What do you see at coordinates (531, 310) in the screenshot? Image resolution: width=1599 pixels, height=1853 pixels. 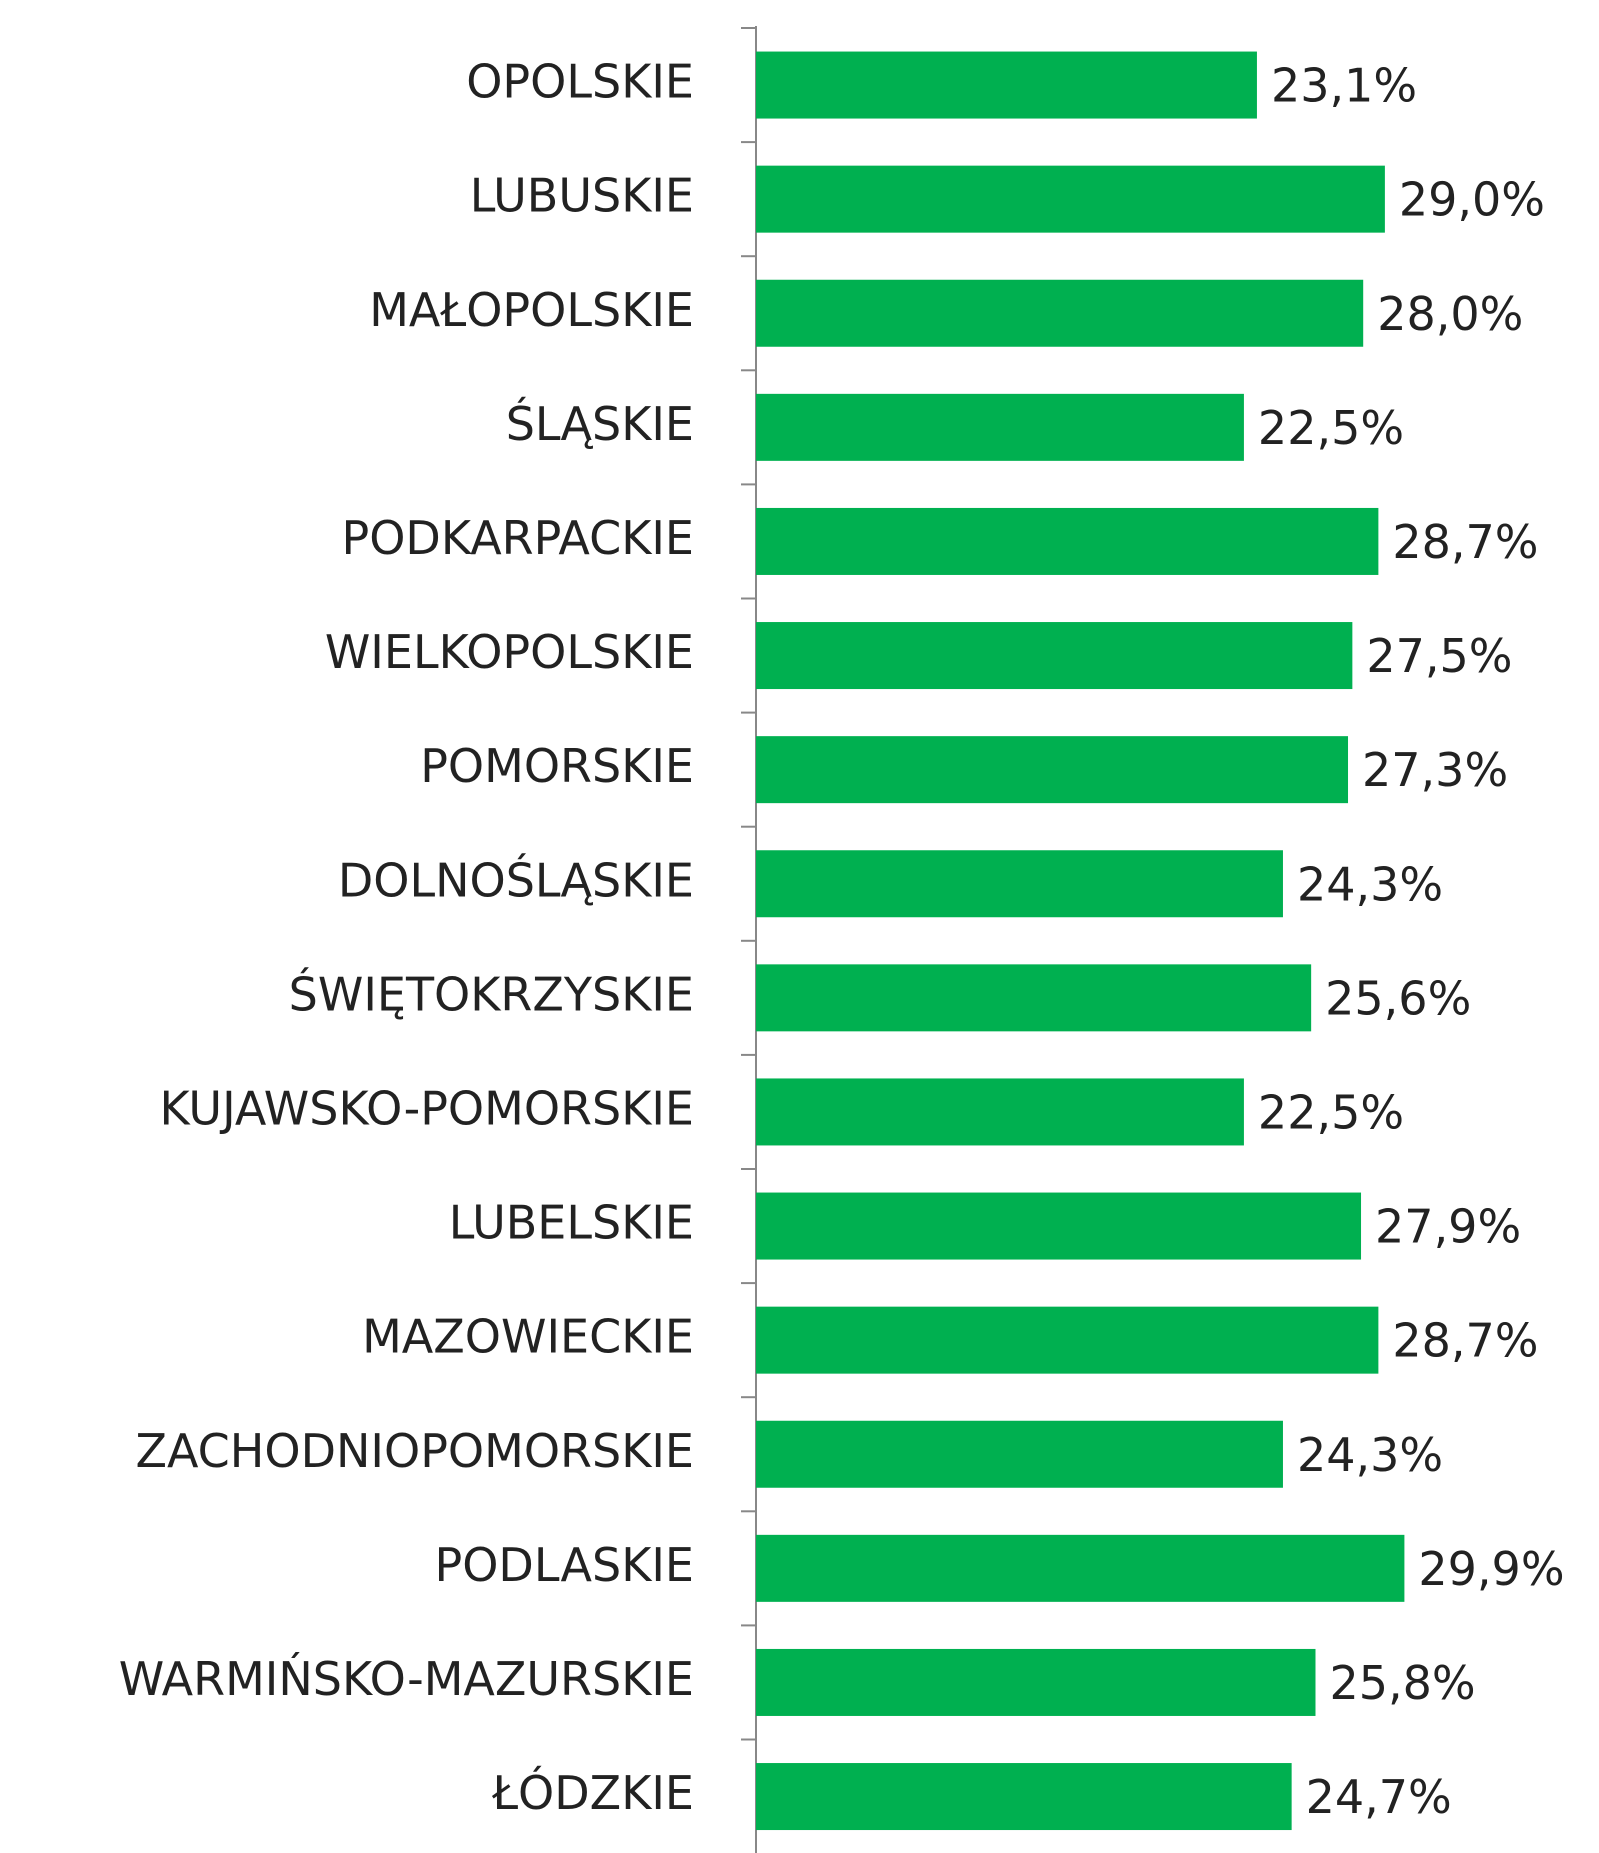 I see `category-label: MAŁOPOLSKIE` at bounding box center [531, 310].